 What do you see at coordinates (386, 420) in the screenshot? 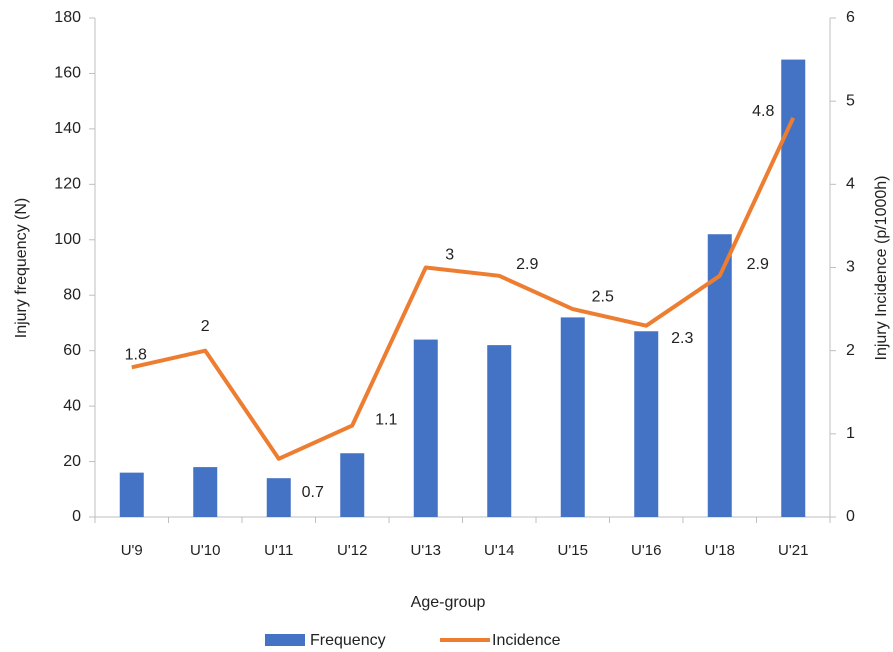
I see `data-label: 1.1` at bounding box center [386, 420].